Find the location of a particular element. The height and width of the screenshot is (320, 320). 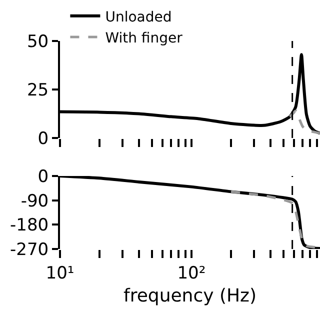

legend-label: Unloaded is located at coordinates (138, 17).